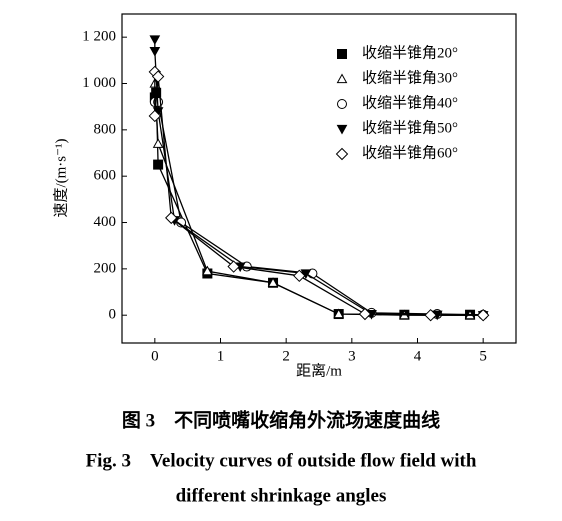 The image size is (562, 521). Describe the element at coordinates (410, 152) in the screenshot. I see `legend-label: 收缩半锥角60°` at that location.